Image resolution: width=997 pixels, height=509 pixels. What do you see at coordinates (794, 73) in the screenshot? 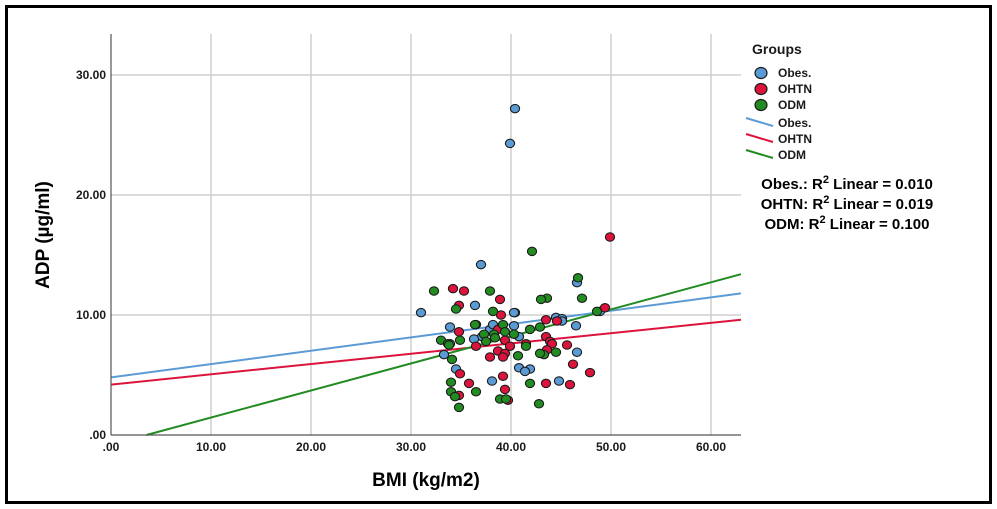
I see `legend-marker-label: Obes.` at bounding box center [794, 73].